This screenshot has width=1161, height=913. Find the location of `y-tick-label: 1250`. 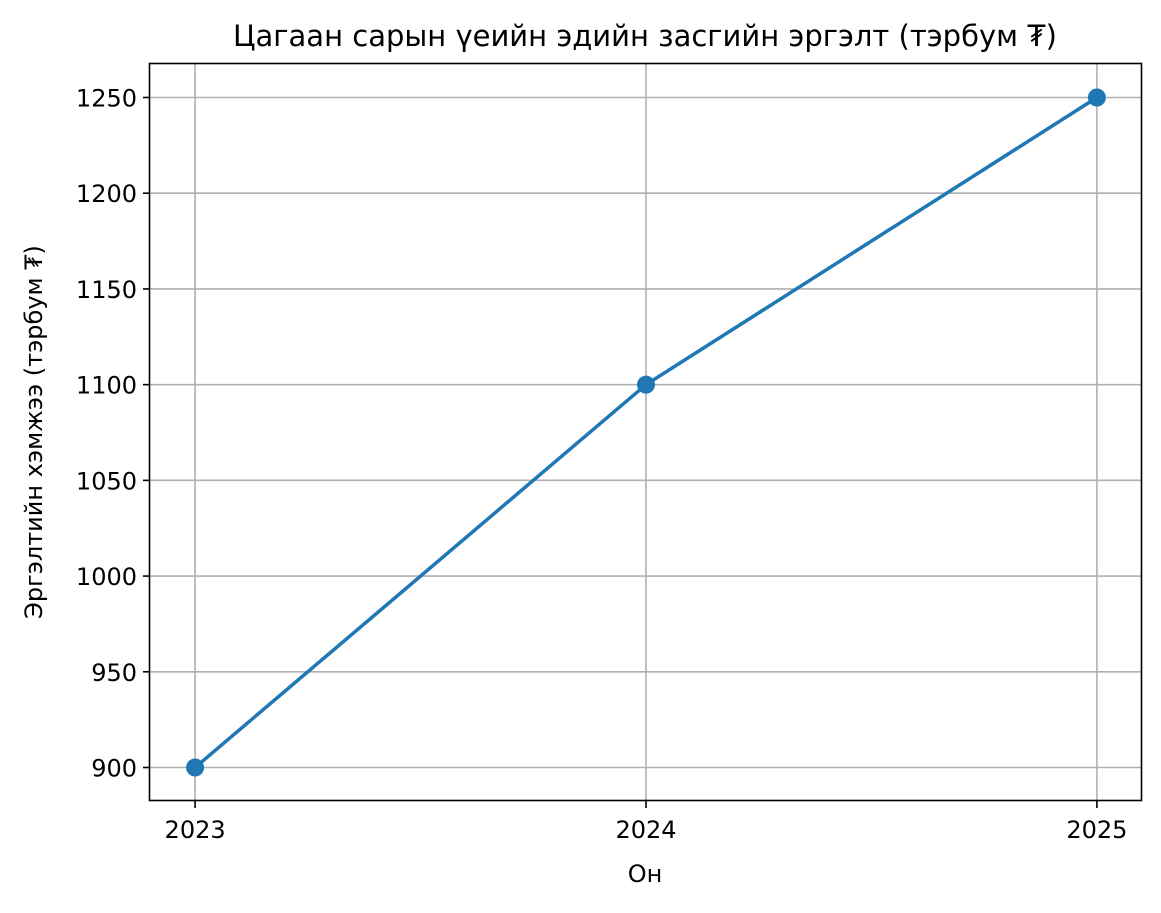

y-tick-label: 1250 is located at coordinates (106, 99).